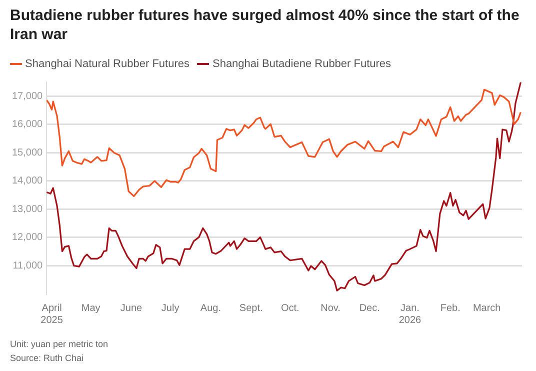 The image size is (536, 371). Describe the element at coordinates (52, 314) in the screenshot. I see `x-tick-label: April 2025` at that location.